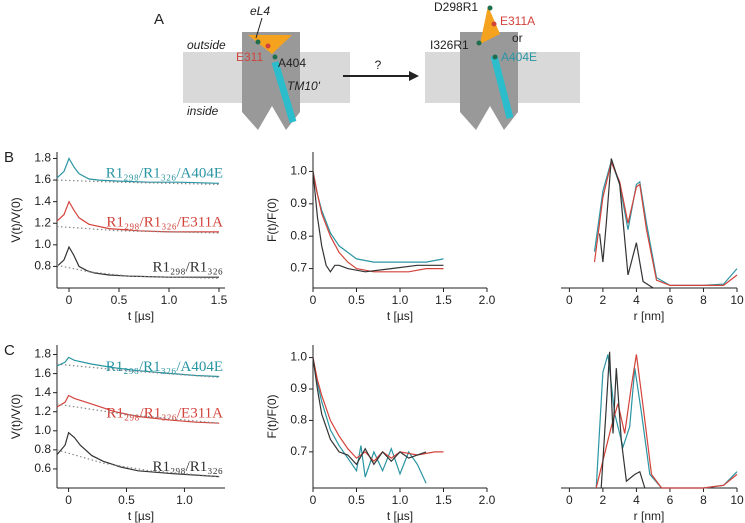 The width and height of the screenshot is (745, 523). What do you see at coordinates (206, 45) in the screenshot?
I see `outside-label: outside` at bounding box center [206, 45].